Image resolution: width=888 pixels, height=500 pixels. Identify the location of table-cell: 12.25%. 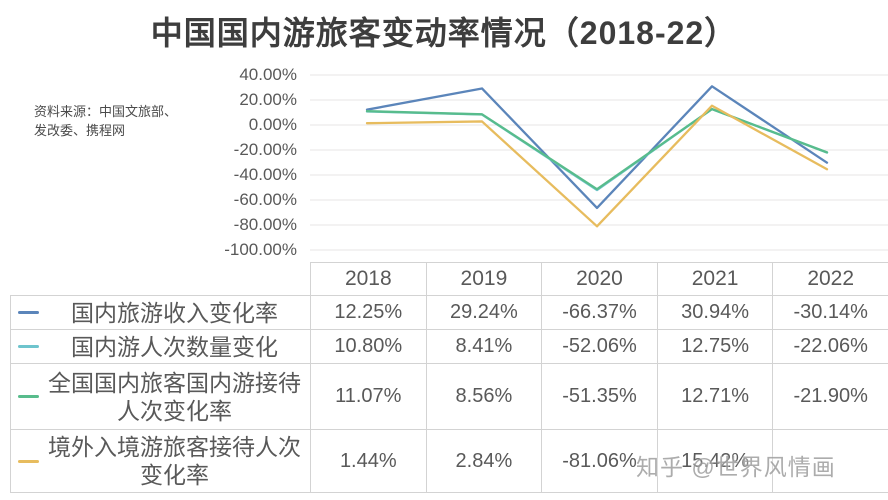
(368, 313).